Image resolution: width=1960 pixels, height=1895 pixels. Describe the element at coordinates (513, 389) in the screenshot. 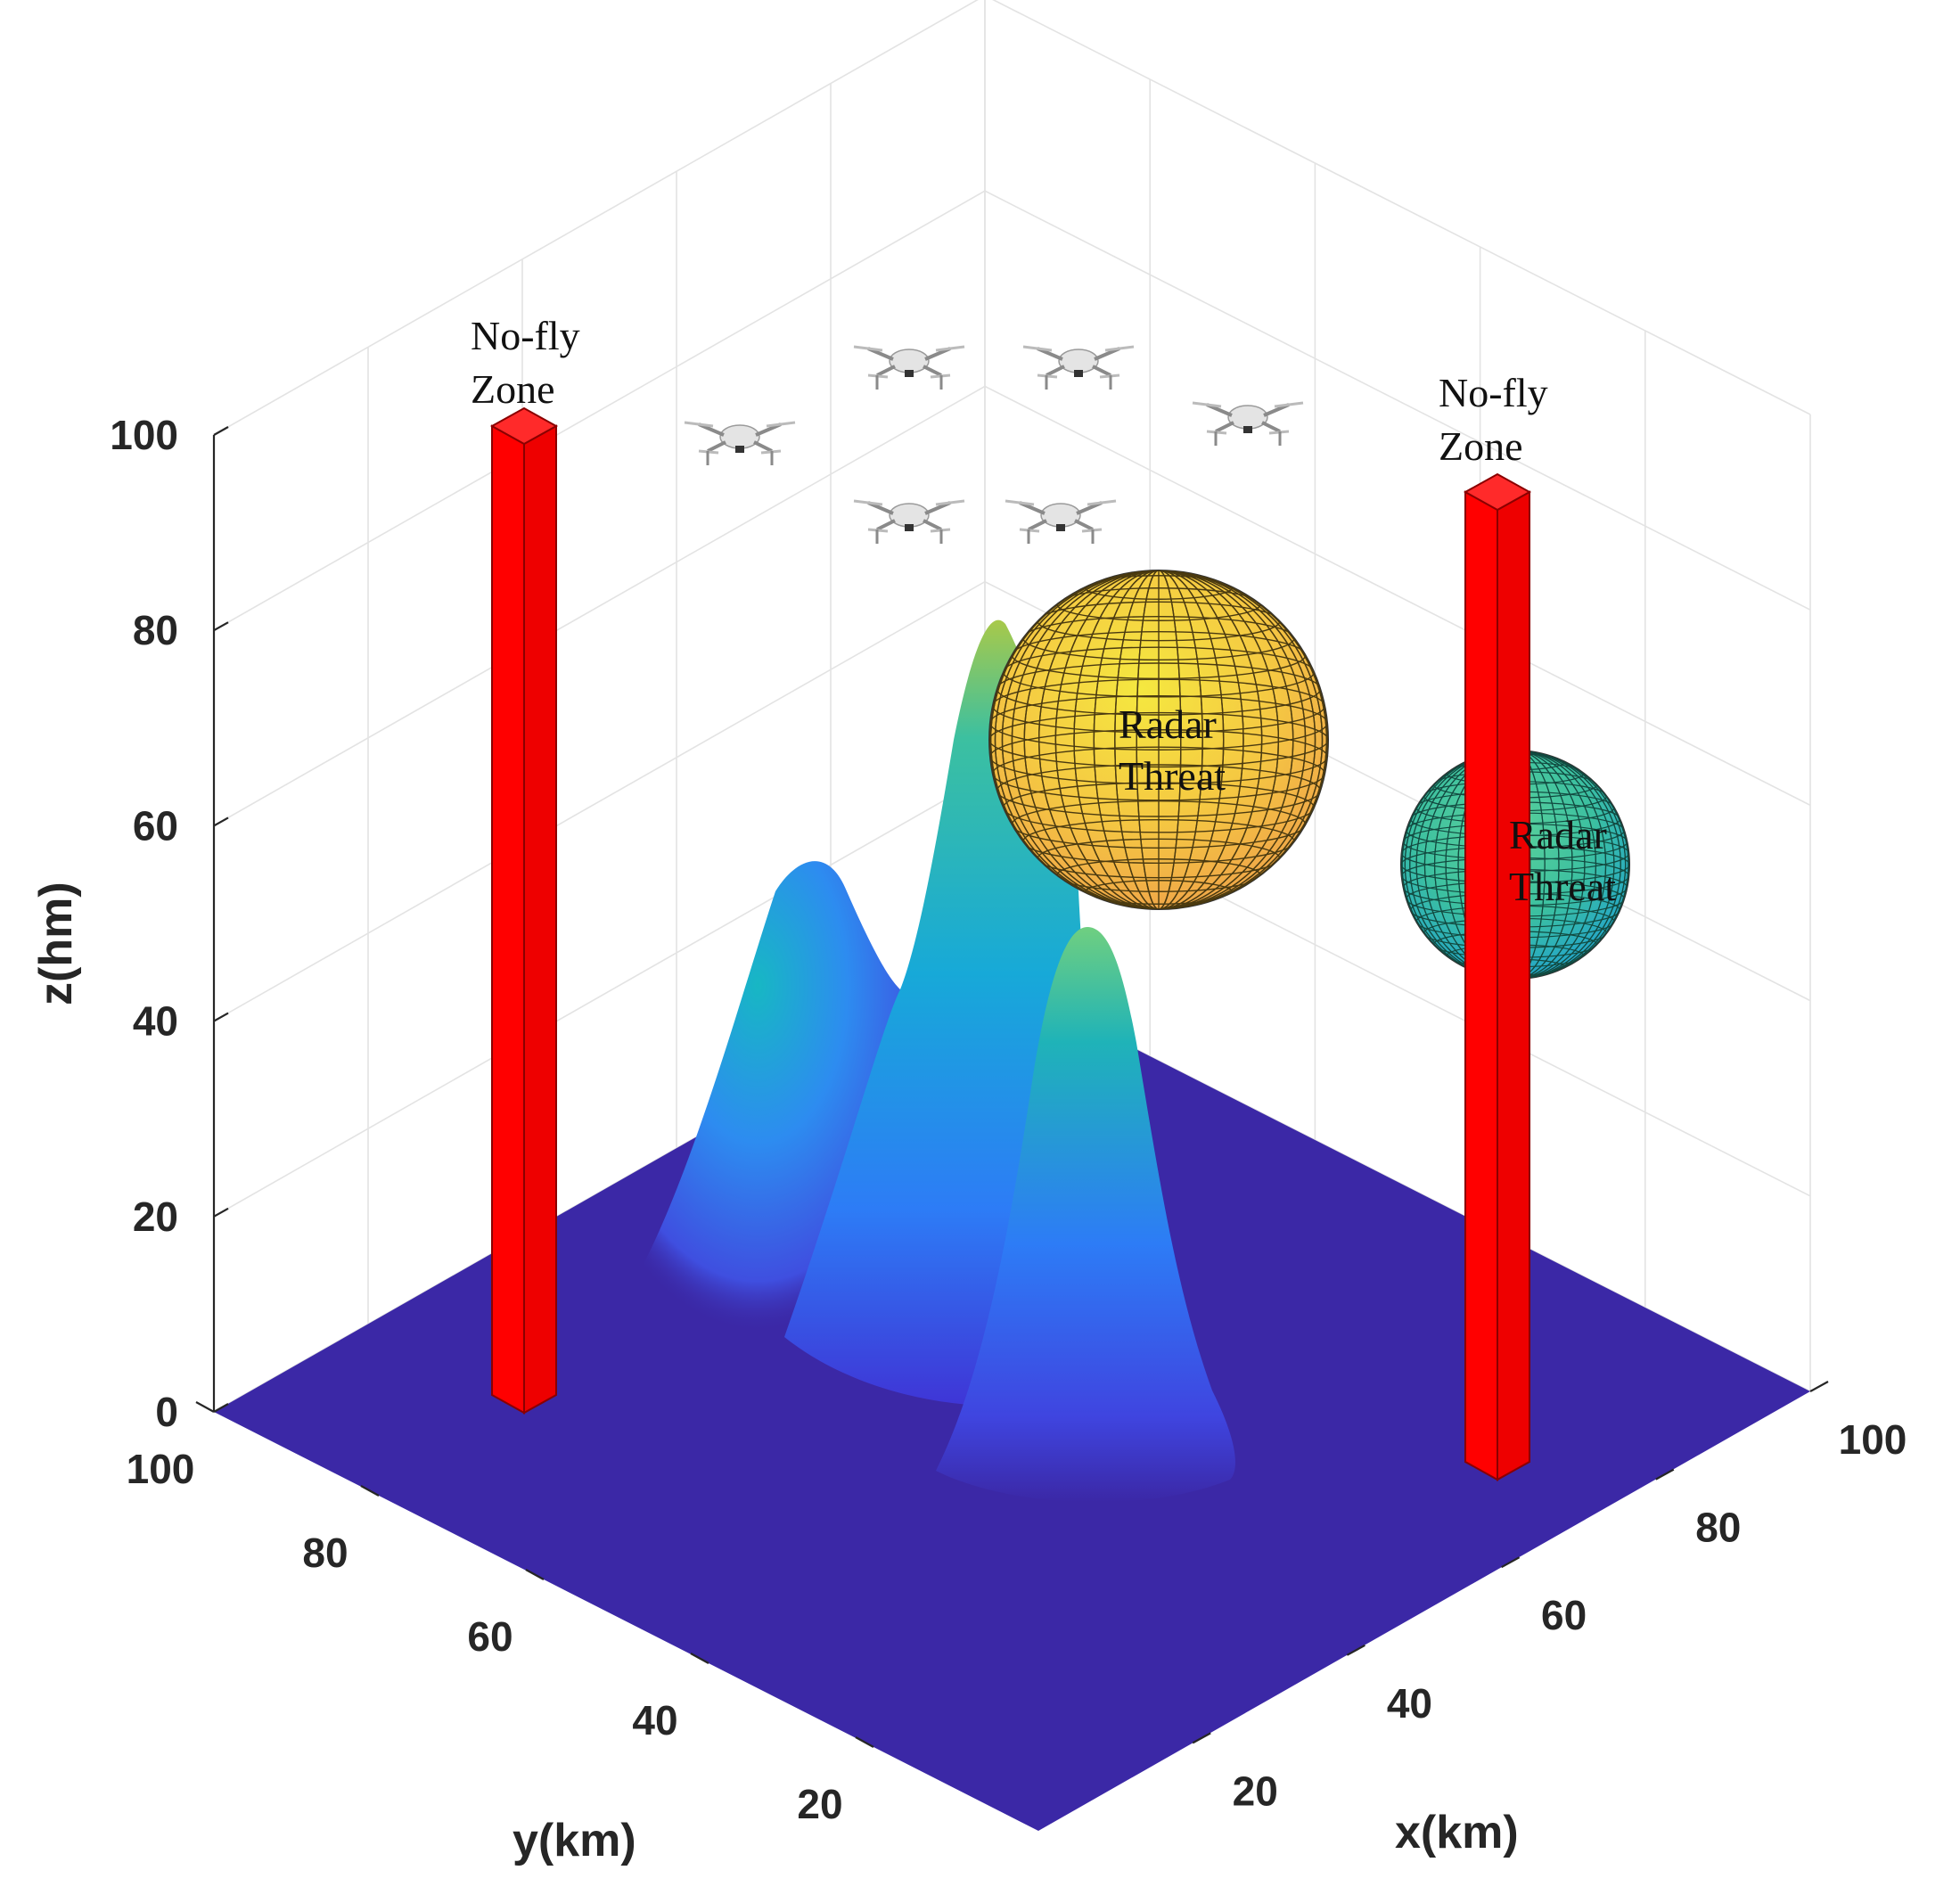

I see `no-fly-label-1b: Zone` at that location.